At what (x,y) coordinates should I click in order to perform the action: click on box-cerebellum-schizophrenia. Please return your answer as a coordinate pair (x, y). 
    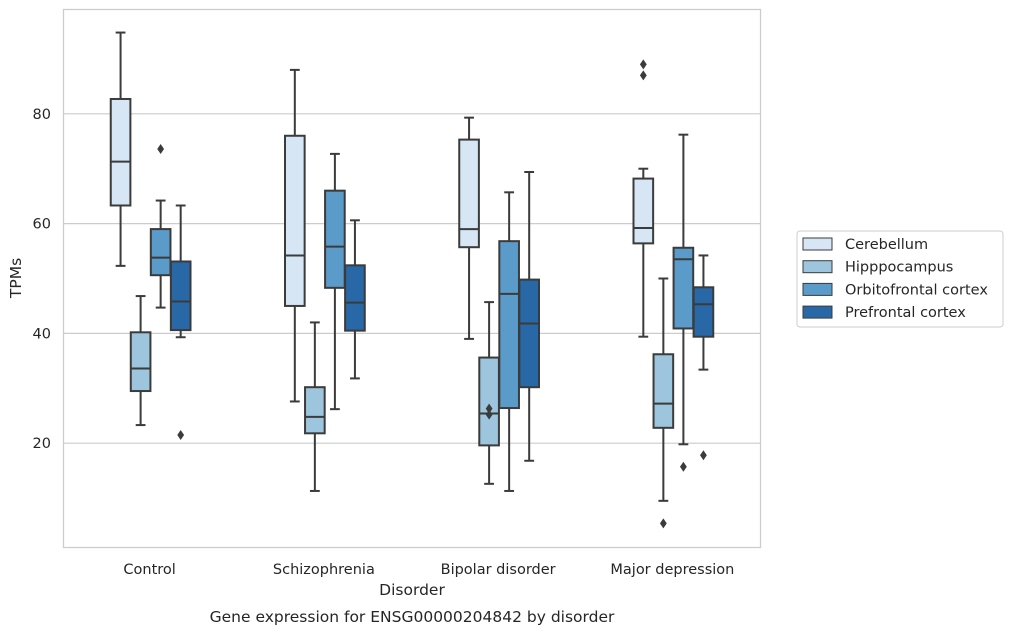
    Looking at the image, I should click on (294, 235).